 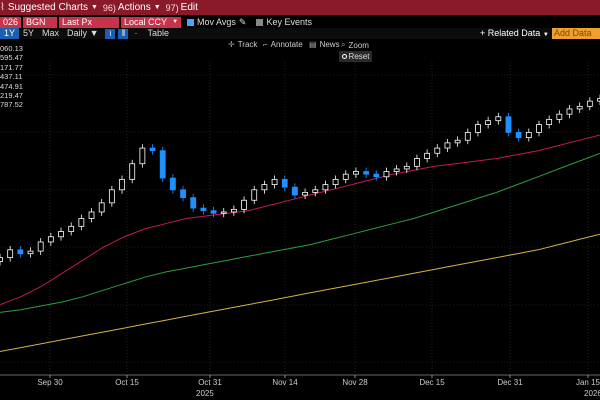 I want to click on news-icon: ▤, so click(x=313, y=44).